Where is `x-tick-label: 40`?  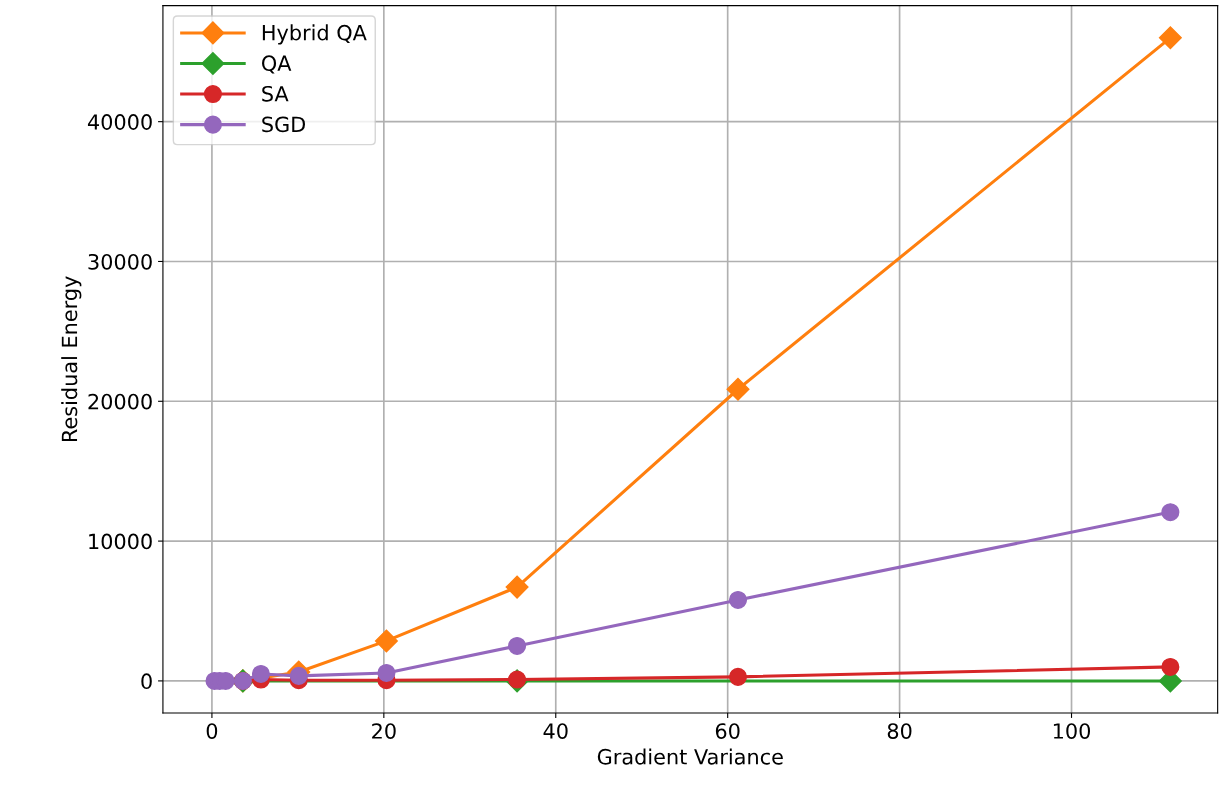
x-tick-label: 40 is located at coordinates (555, 731).